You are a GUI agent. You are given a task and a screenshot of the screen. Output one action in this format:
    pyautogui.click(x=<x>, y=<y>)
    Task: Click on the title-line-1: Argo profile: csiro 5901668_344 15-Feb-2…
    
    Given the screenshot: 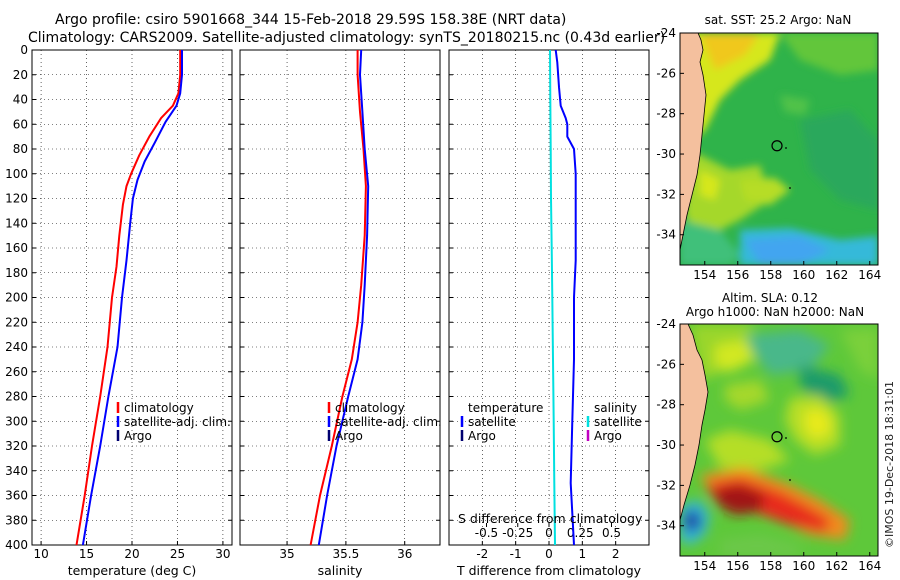 What is the action you would take?
    pyautogui.click(x=310, y=20)
    